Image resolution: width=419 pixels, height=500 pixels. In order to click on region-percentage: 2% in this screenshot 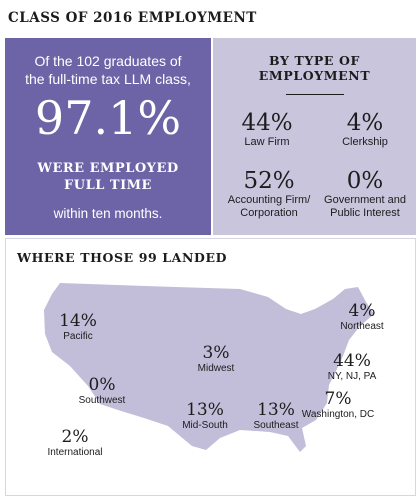, I will do `click(75, 437)`.